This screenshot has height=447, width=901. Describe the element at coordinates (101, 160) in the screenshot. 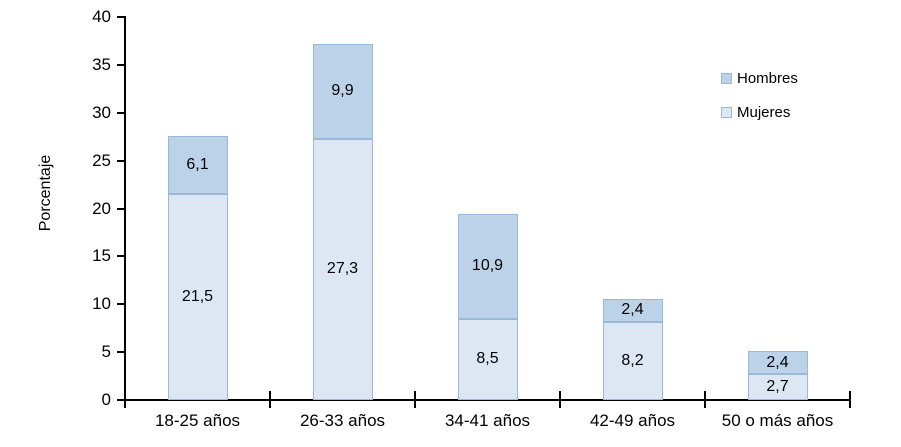

I see `y-tick-label: 25` at that location.